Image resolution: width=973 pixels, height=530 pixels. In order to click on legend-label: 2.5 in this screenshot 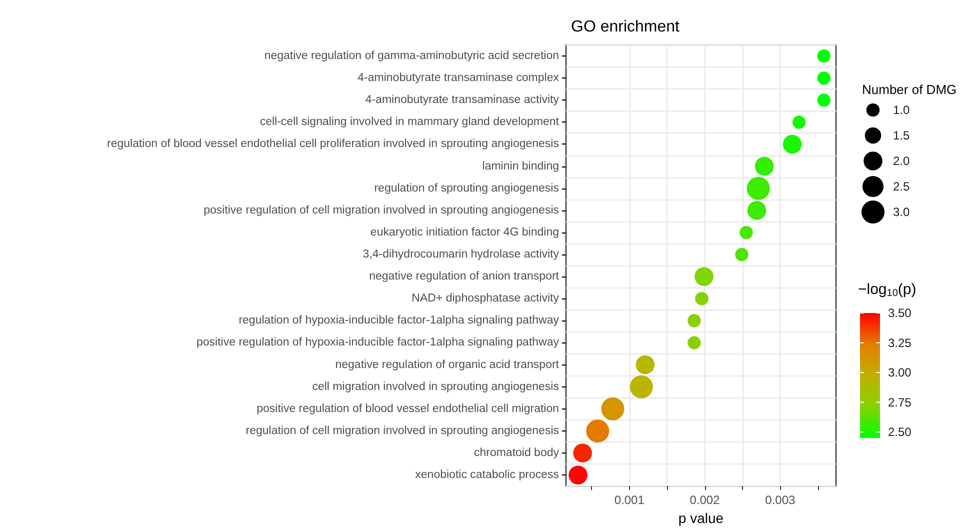, I will do `click(901, 187)`.